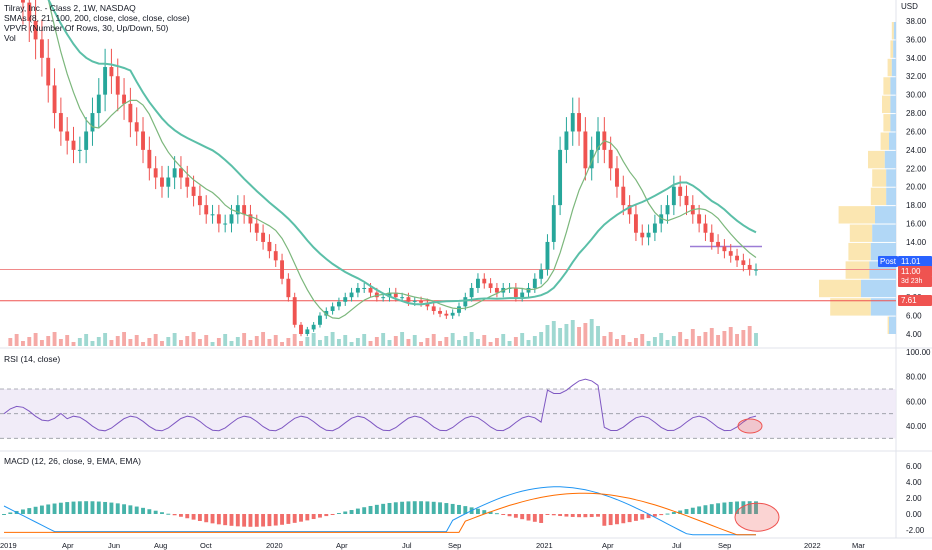 The height and width of the screenshot is (550, 932). I want to click on macd-axis-tick: -2.00, so click(915, 530).